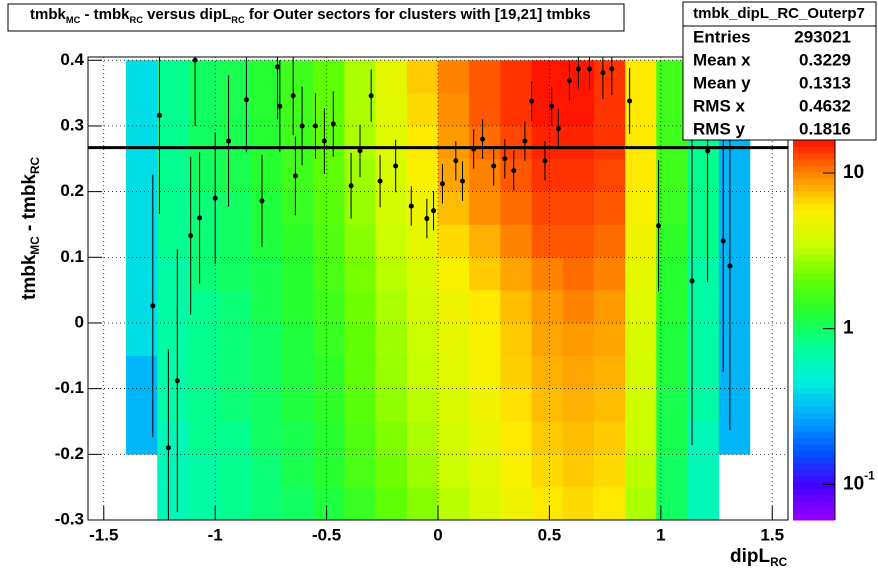 This screenshot has height=578, width=878. I want to click on y-axis-label-part: tmbk, so click(29, 277).